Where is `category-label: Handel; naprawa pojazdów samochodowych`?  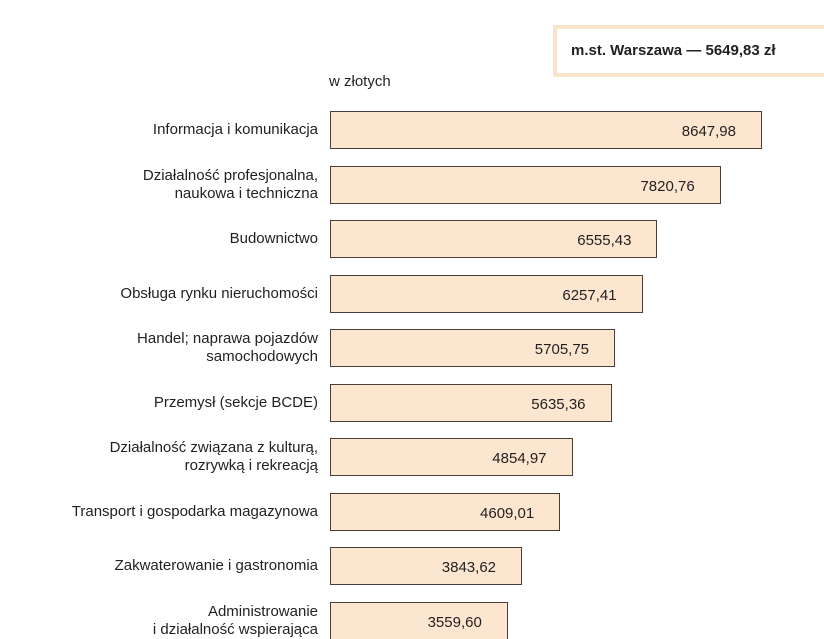 category-label: Handel; naprawa pojazdów samochodowych is located at coordinates (227, 347).